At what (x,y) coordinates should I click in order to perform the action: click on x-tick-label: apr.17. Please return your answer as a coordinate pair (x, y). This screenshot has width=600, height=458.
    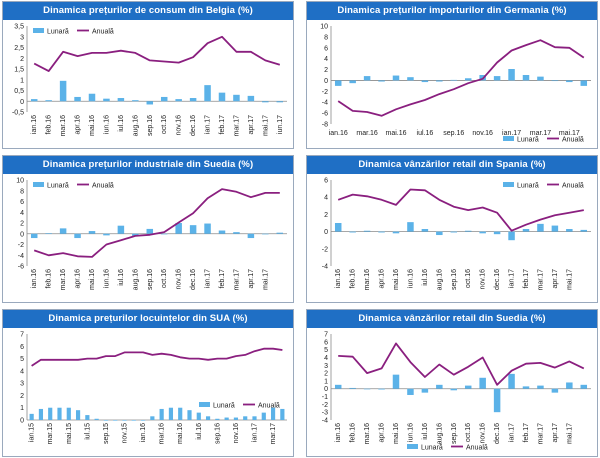
    Looking at the image, I should click on (555, 433).